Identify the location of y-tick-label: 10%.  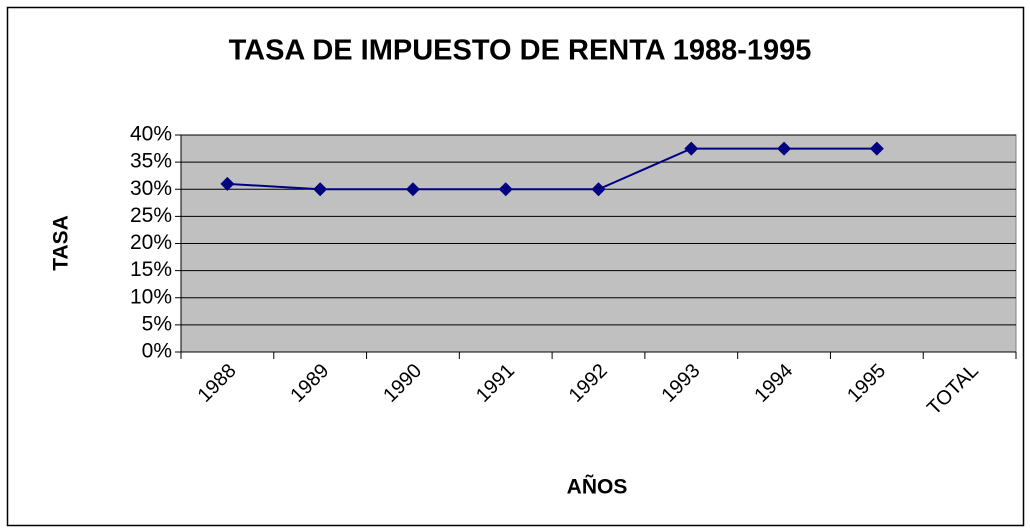
(151, 296).